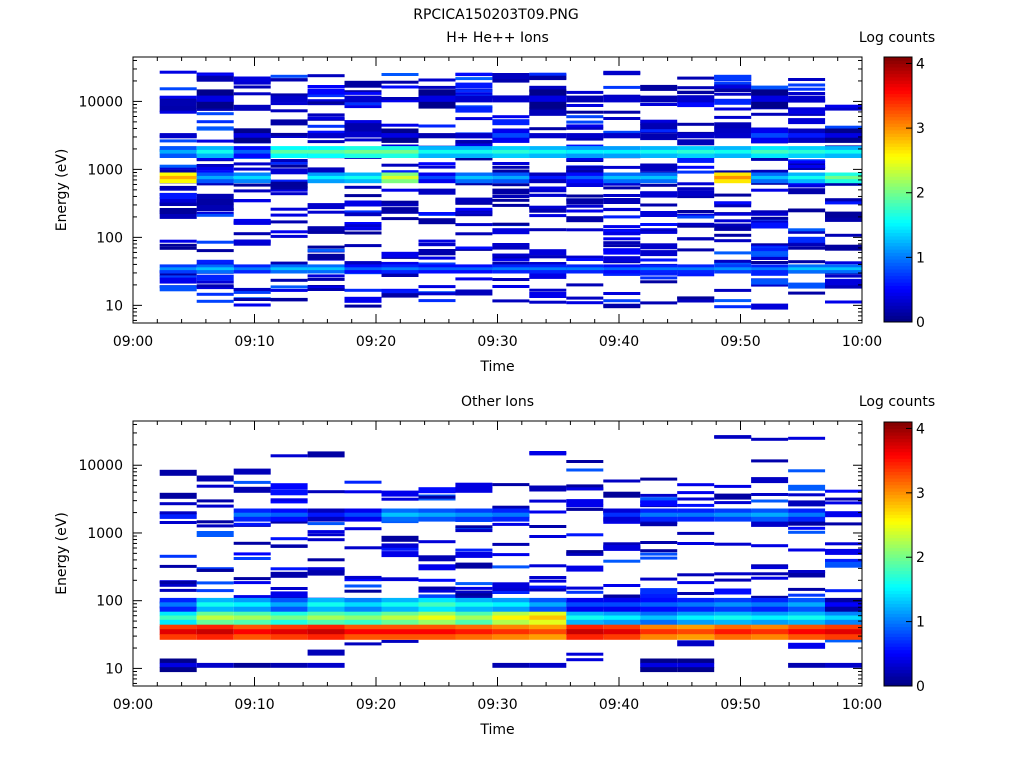 Image resolution: width=1024 pixels, height=768 pixels. What do you see at coordinates (109, 238) in the screenshot?
I see `y-tick-label: 100` at bounding box center [109, 238].